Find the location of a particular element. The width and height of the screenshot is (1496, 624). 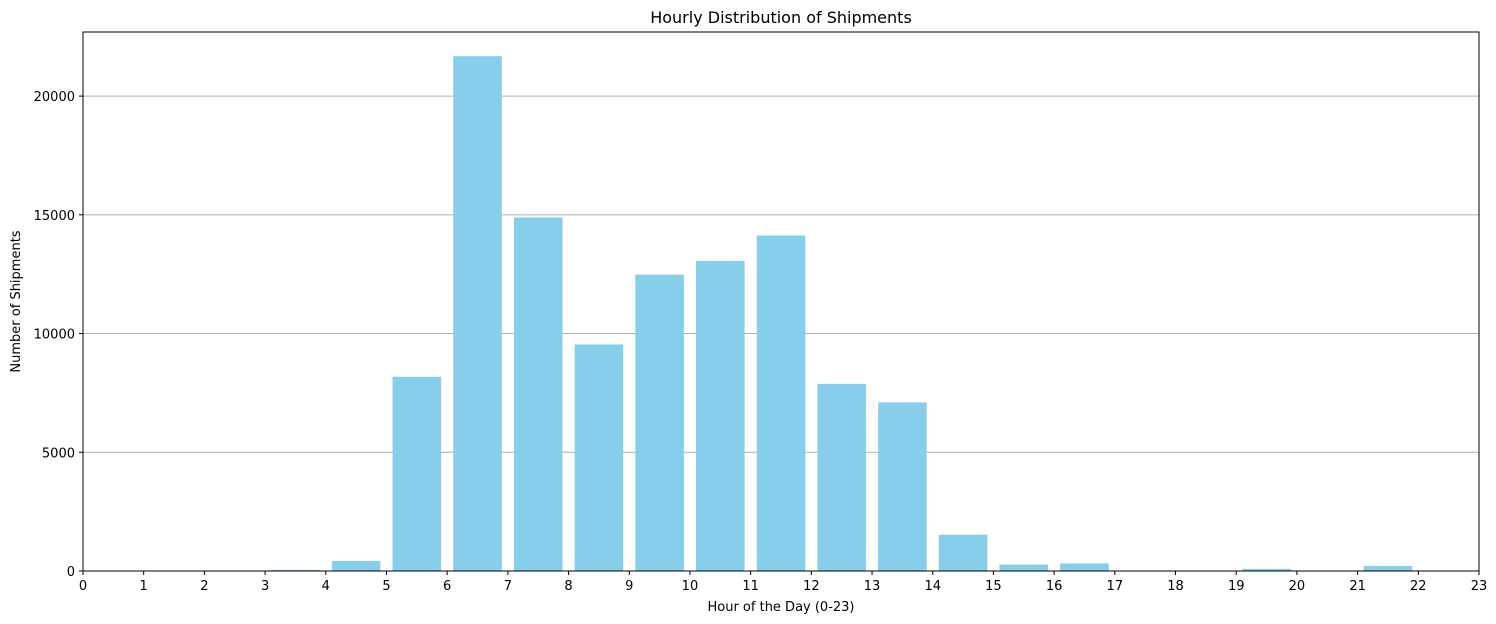

x-axis-ticks: 0 1 2 3 4 5 6 7 8 9 10 11 12 13 14 15 16 17 18 19 20 21 22 23 is located at coordinates (783, 582).